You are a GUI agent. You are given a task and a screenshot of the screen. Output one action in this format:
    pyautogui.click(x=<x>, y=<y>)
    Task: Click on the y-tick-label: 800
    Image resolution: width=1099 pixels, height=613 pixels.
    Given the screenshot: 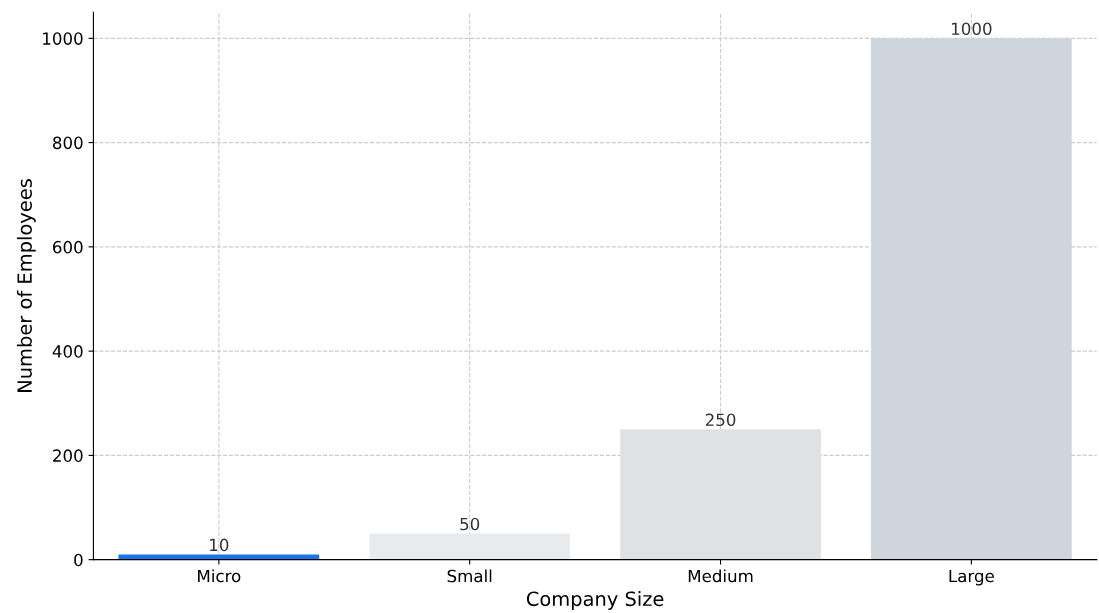 What is the action you would take?
    pyautogui.click(x=68, y=143)
    